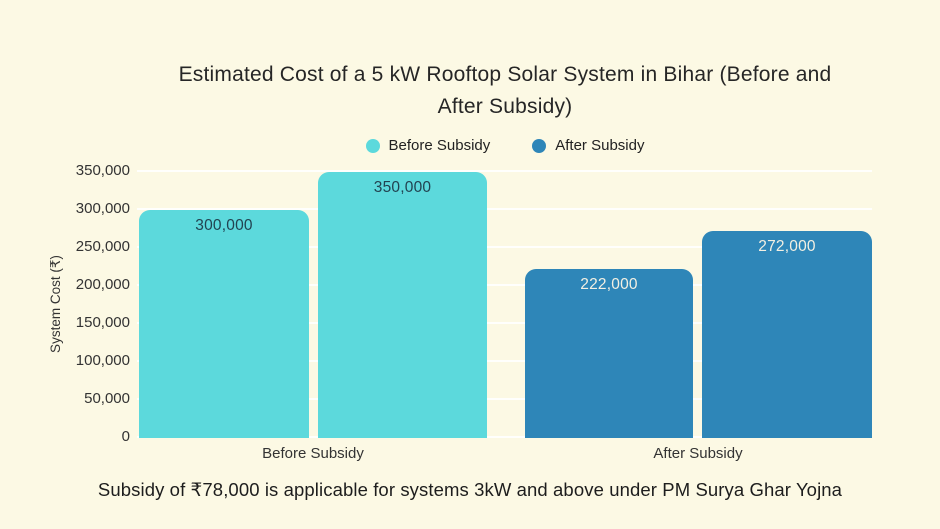 Image resolution: width=940 pixels, height=529 pixels. I want to click on y-axis-tick-label: 250,000, so click(102, 246).